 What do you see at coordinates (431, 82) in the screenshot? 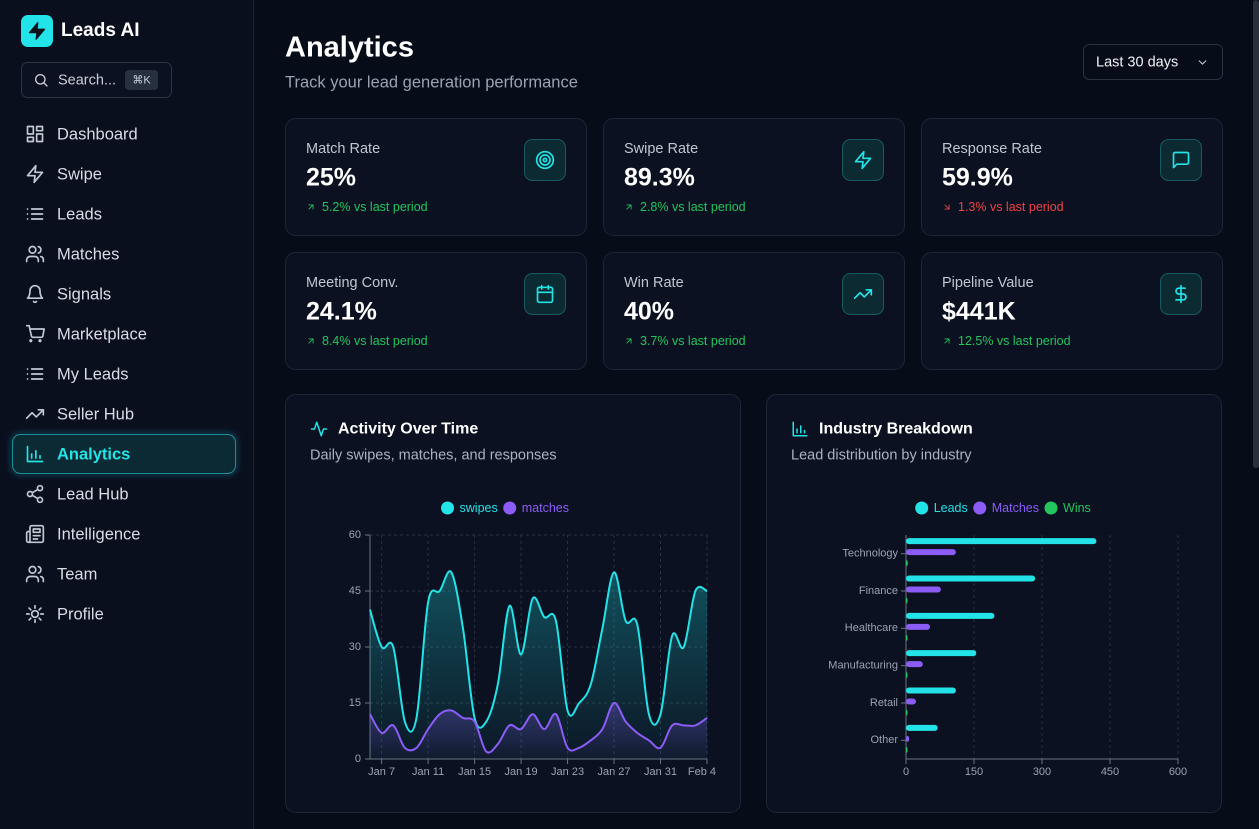
I see `page-subtitle: Track your lead generation performance` at bounding box center [431, 82].